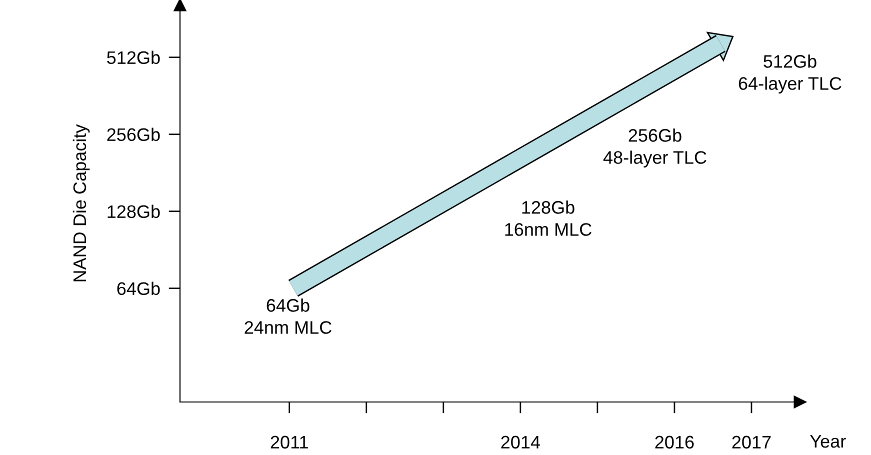  I want to click on x-tick-label: 2017, so click(751, 442).